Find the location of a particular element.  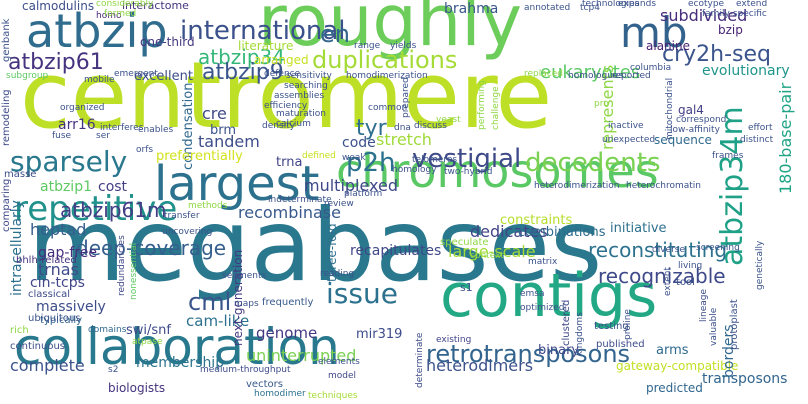

cloud-word: trnas is located at coordinates (58, 269).